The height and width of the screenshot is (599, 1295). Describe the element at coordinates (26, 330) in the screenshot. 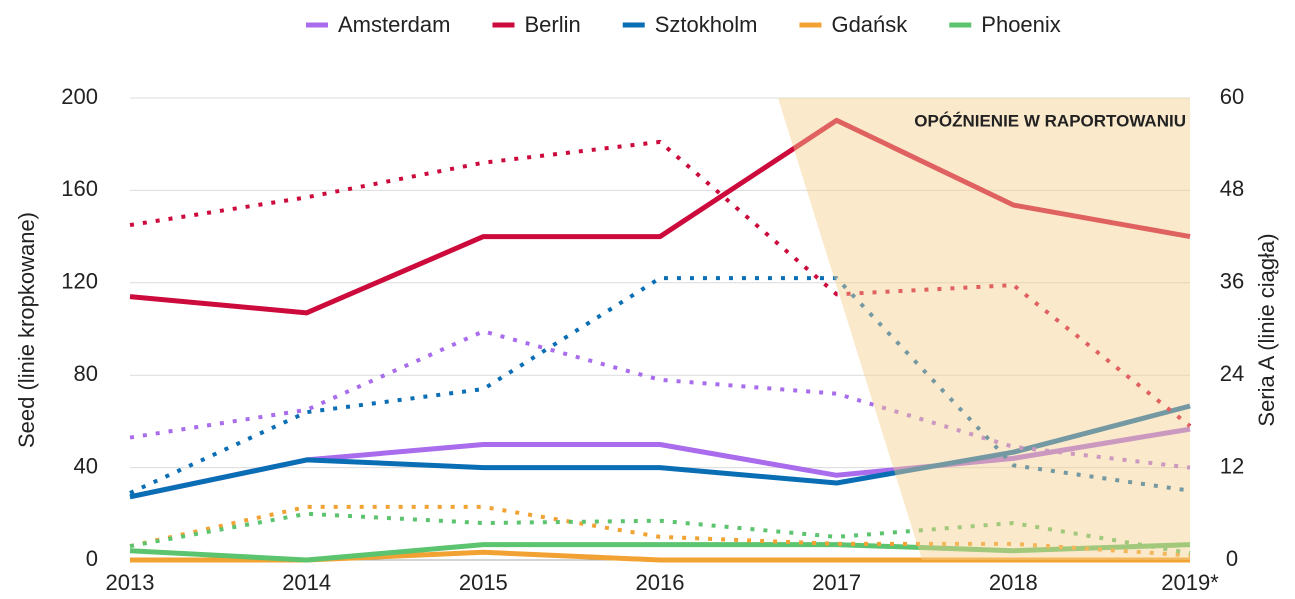

I see `y-axis-title: Seed (linie kropkowane)` at that location.